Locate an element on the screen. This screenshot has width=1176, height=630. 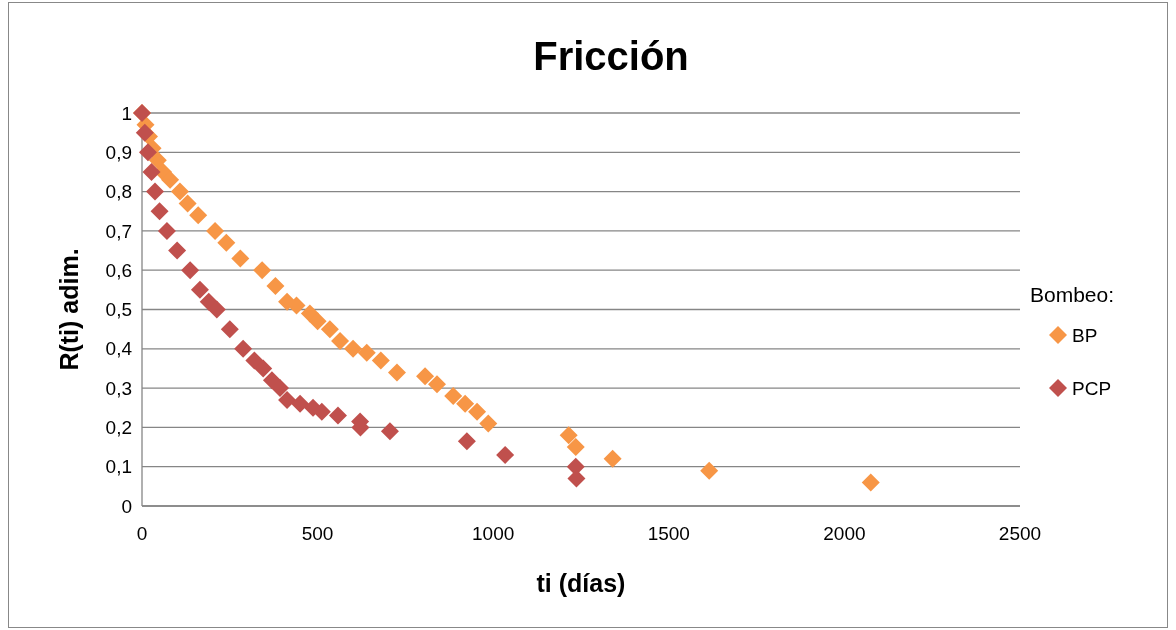
y-tick-label: 0,1 is located at coordinates (118, 467).